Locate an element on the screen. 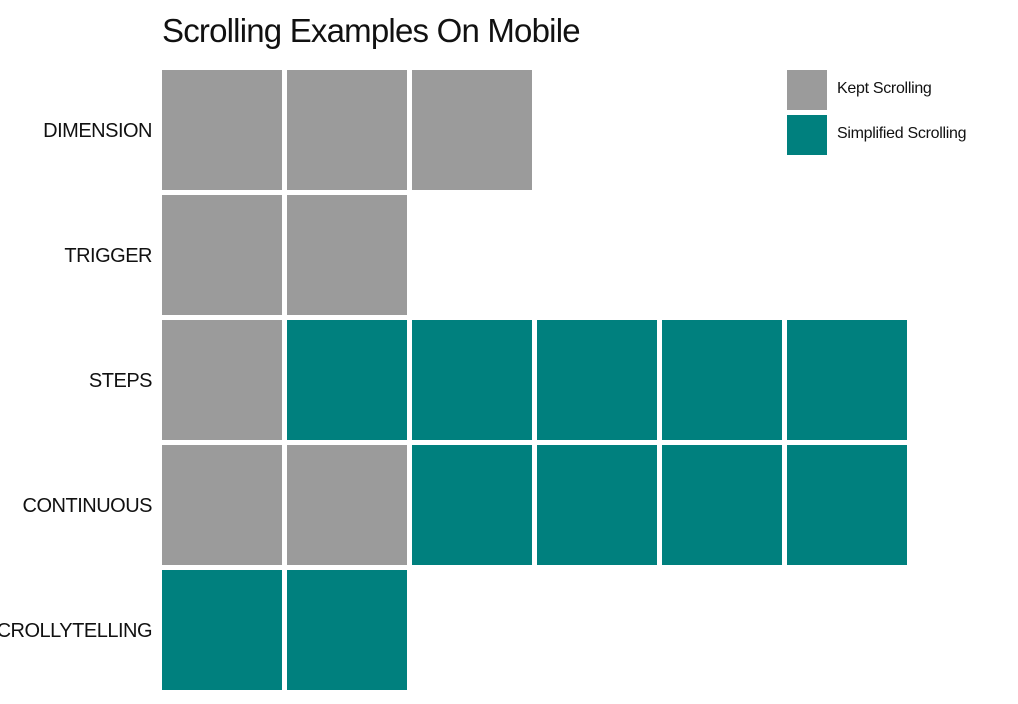  row-label-trigger: TRIGGER is located at coordinates (108, 256).